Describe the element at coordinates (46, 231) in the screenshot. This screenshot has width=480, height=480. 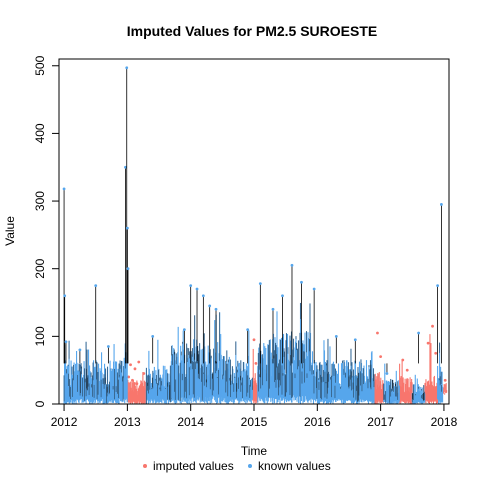
I see `y-axis: 0 100 200 300 400 500` at that location.